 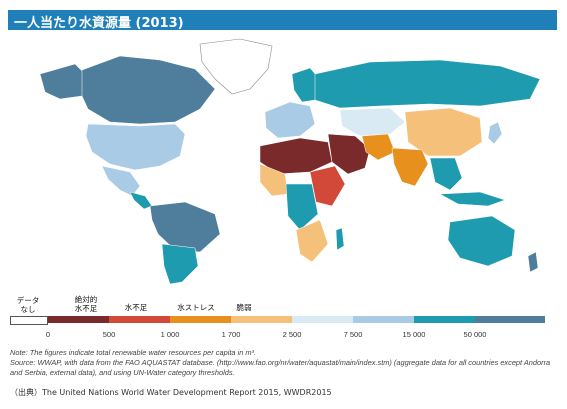 I want to click on region-japan, so click(x=495, y=133).